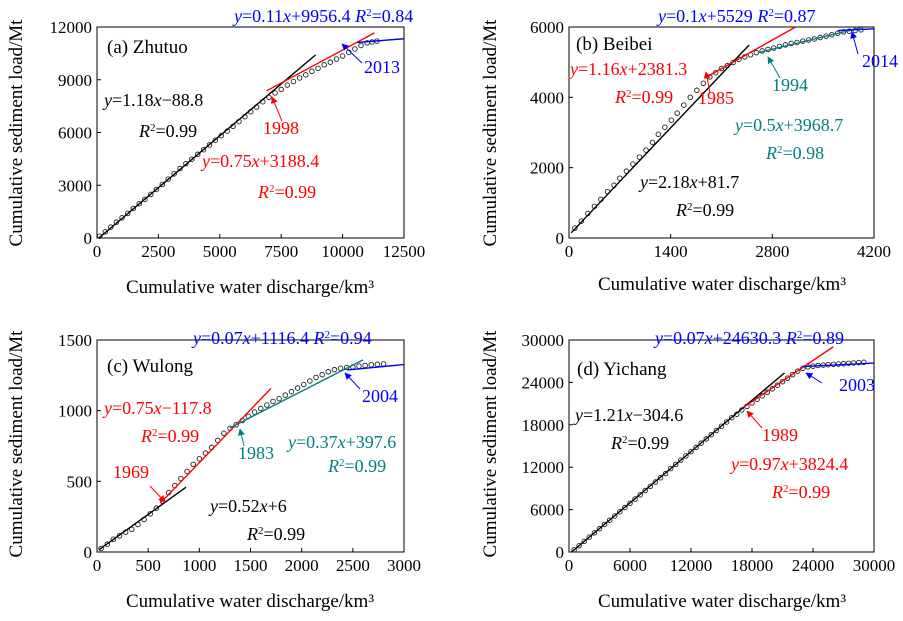  Describe the element at coordinates (874, 251) in the screenshot. I see `x-tick-label: 4200` at that location.